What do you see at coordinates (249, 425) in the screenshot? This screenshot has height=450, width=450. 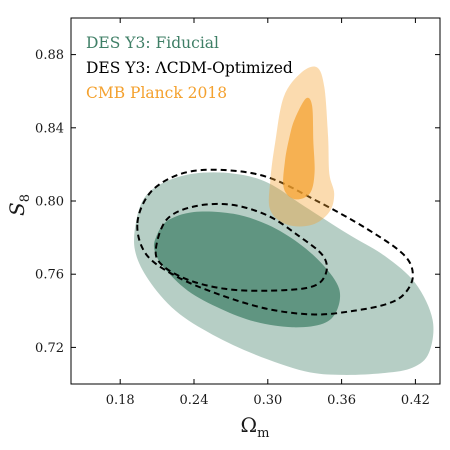 I see `x-axis-label-main: Ω` at bounding box center [249, 425].